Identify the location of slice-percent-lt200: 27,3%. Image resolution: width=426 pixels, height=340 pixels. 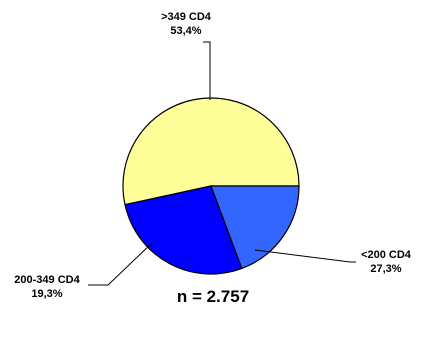
(386, 269).